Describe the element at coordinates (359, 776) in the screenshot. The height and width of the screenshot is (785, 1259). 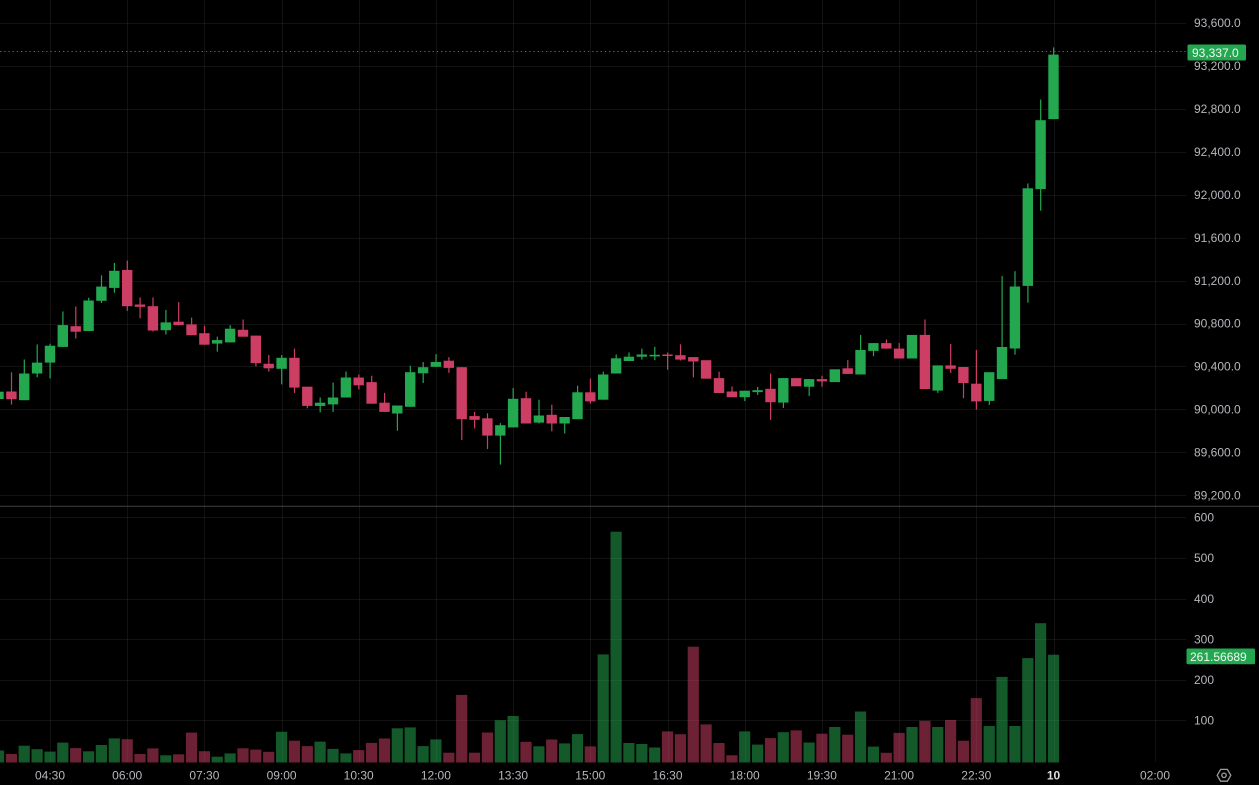
I see `svg-text: 10:30` at that location.